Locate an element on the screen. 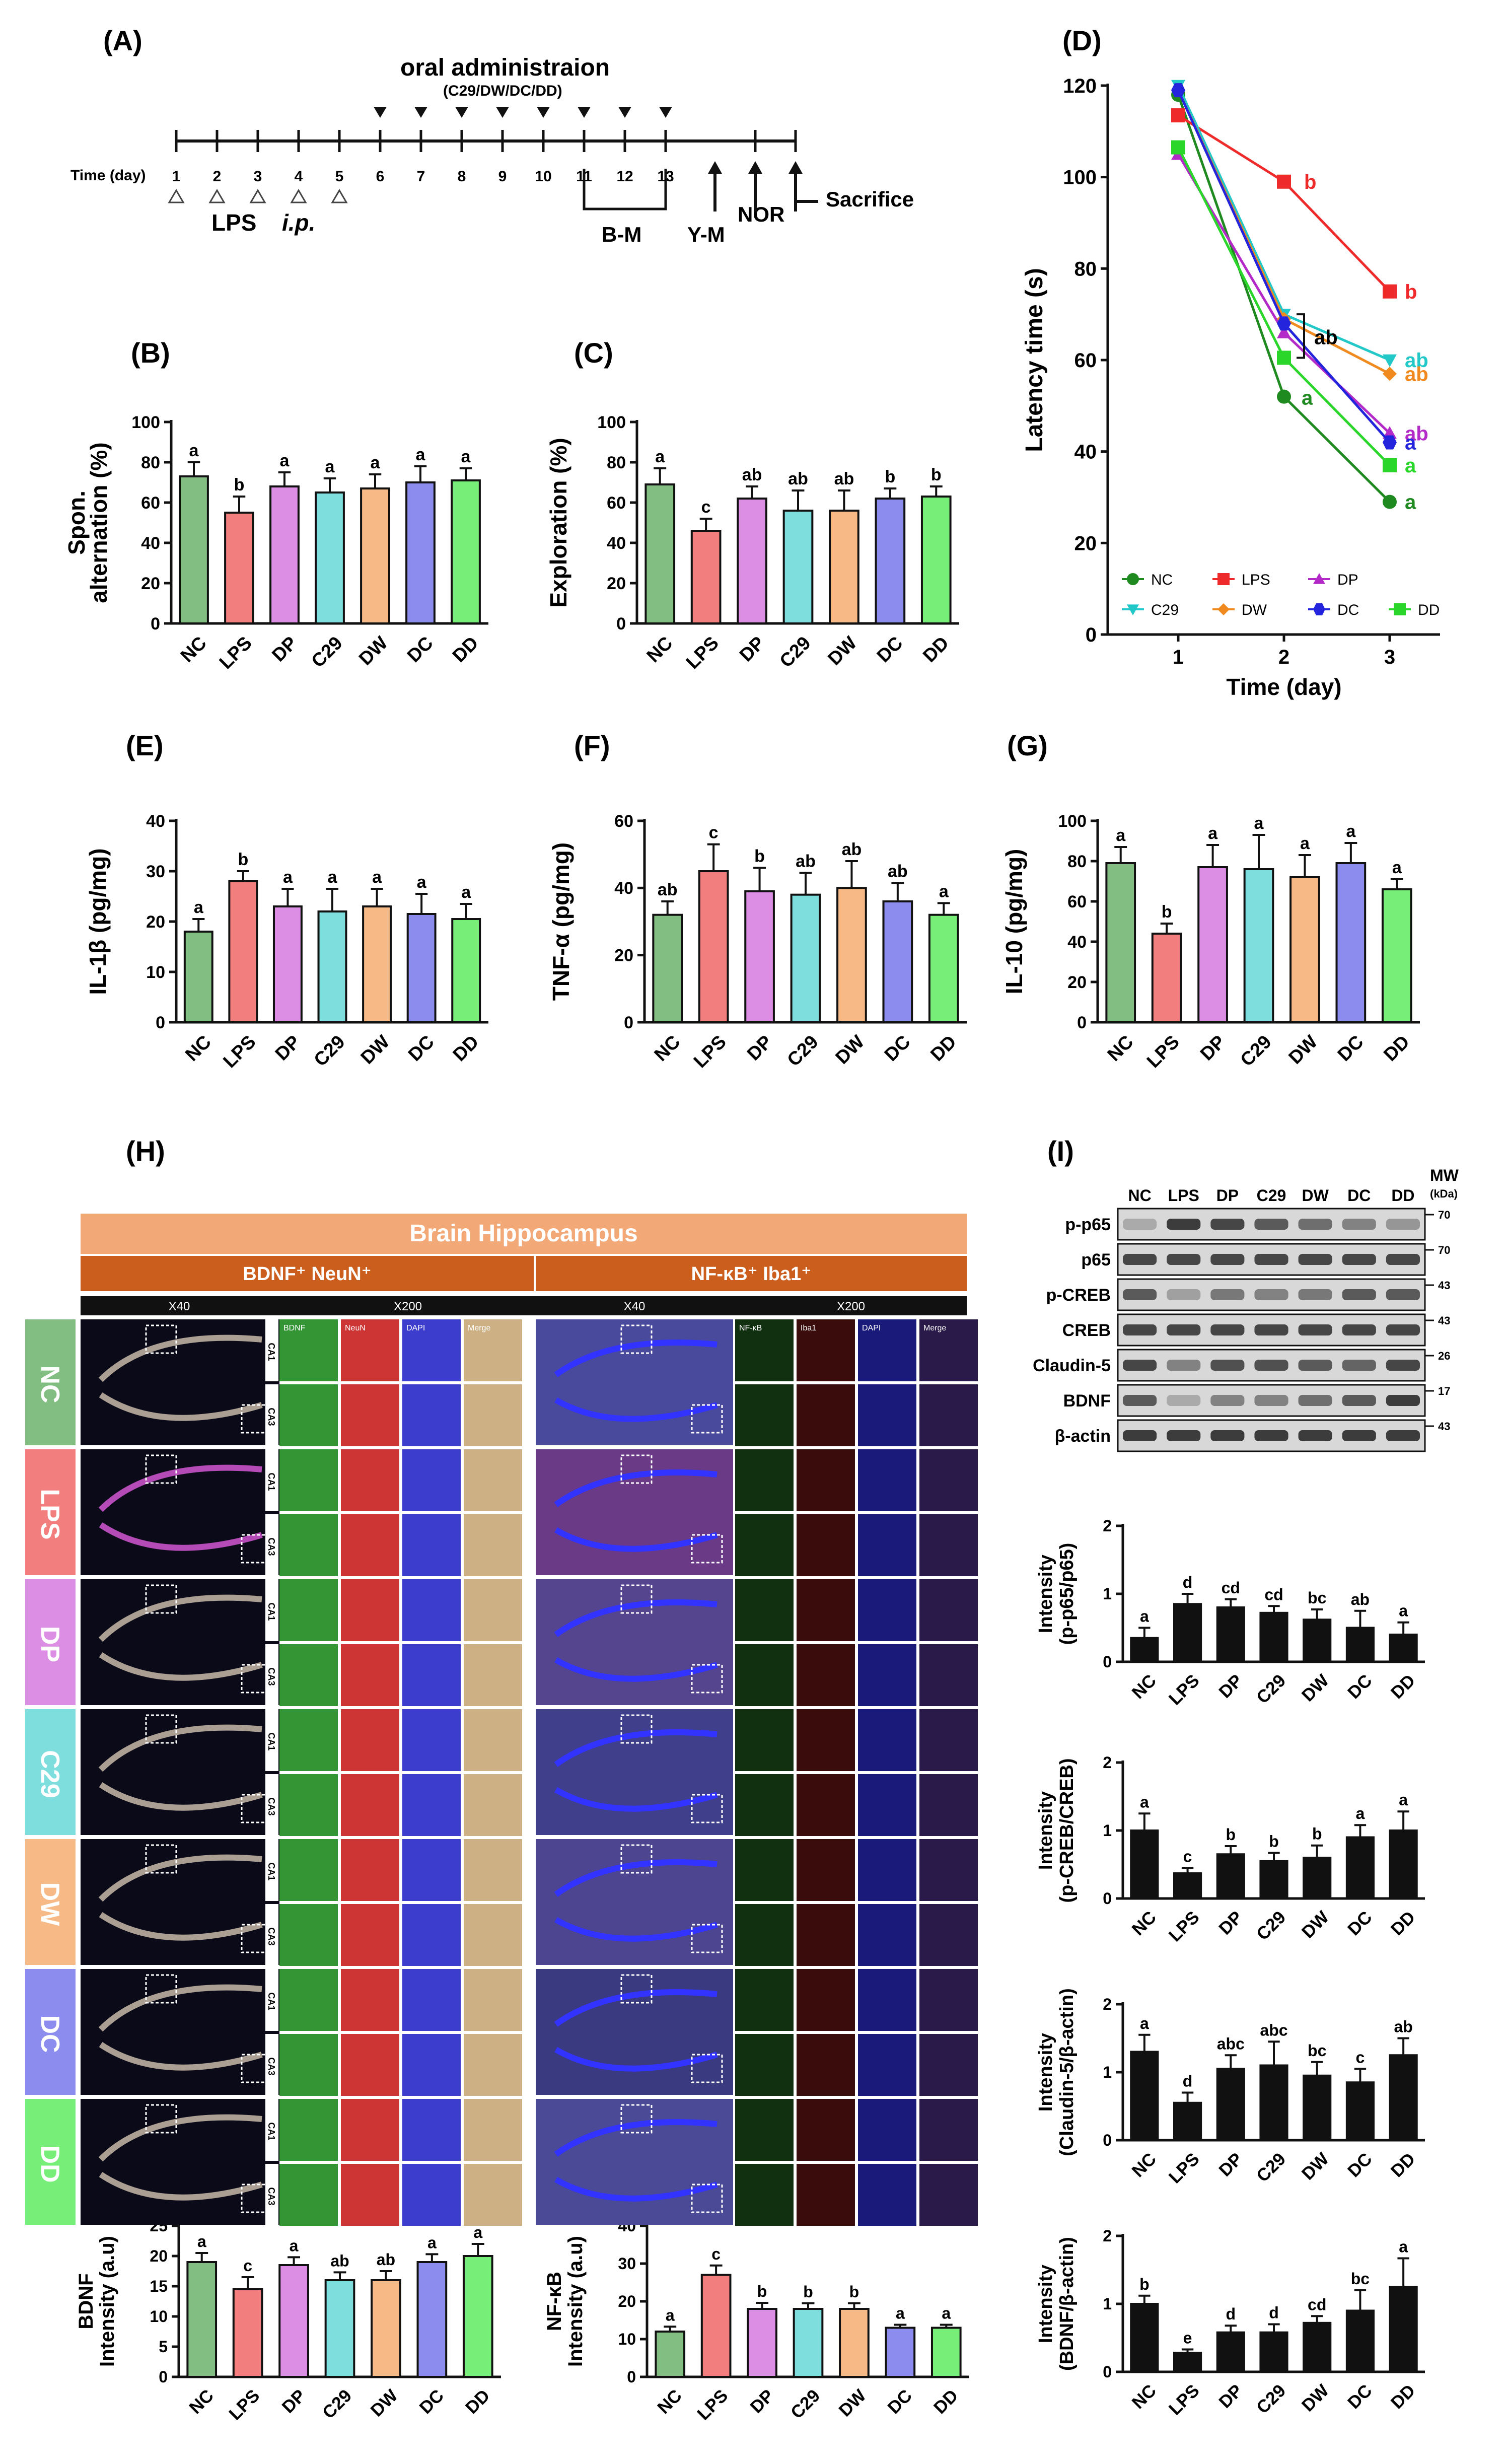  y-tick-label: 30 is located at coordinates (627, 2264).